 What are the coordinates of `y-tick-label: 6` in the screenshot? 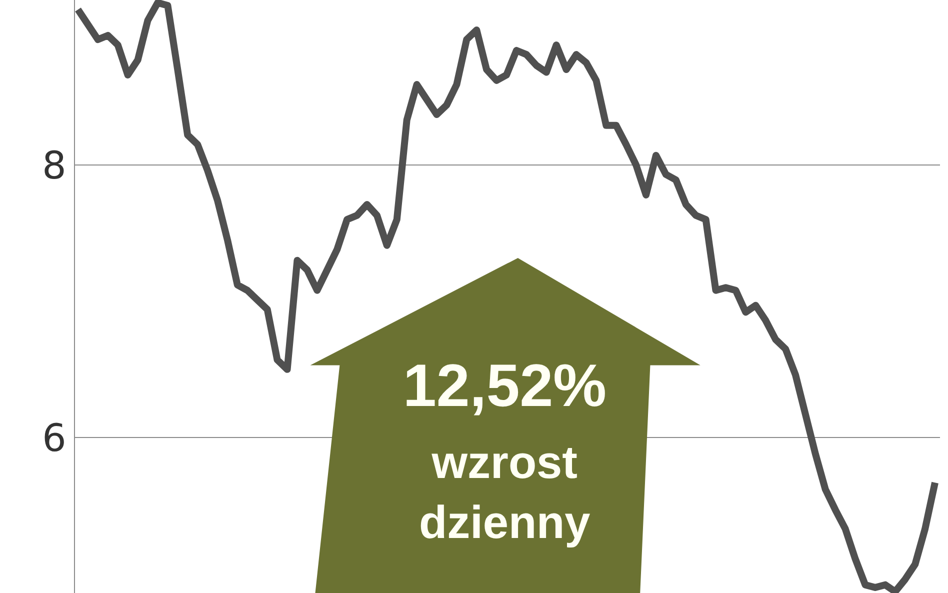 It's located at (54, 438).